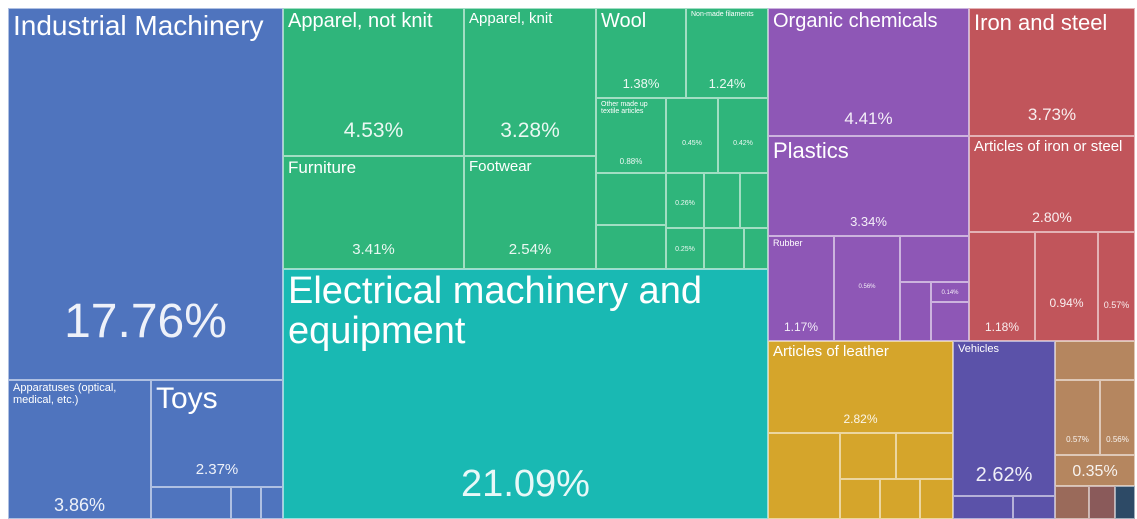  I want to click on value-label: 3.41%, so click(373, 249).